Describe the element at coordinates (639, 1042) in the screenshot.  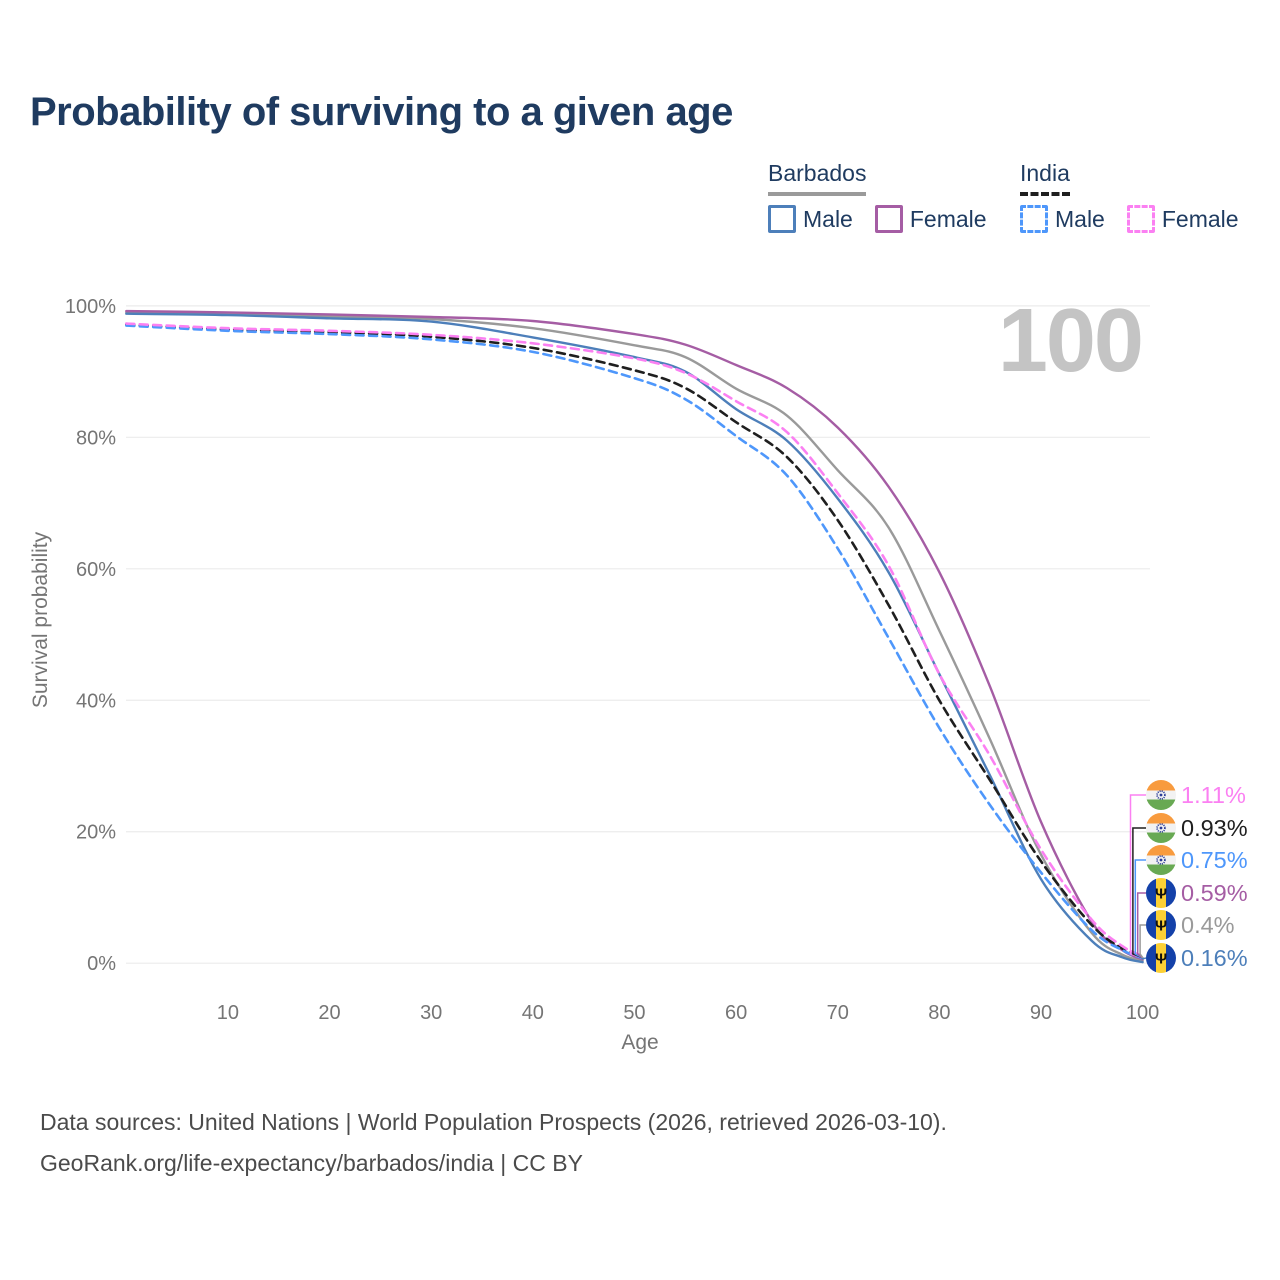
I see `x-axis-title: Age` at that location.